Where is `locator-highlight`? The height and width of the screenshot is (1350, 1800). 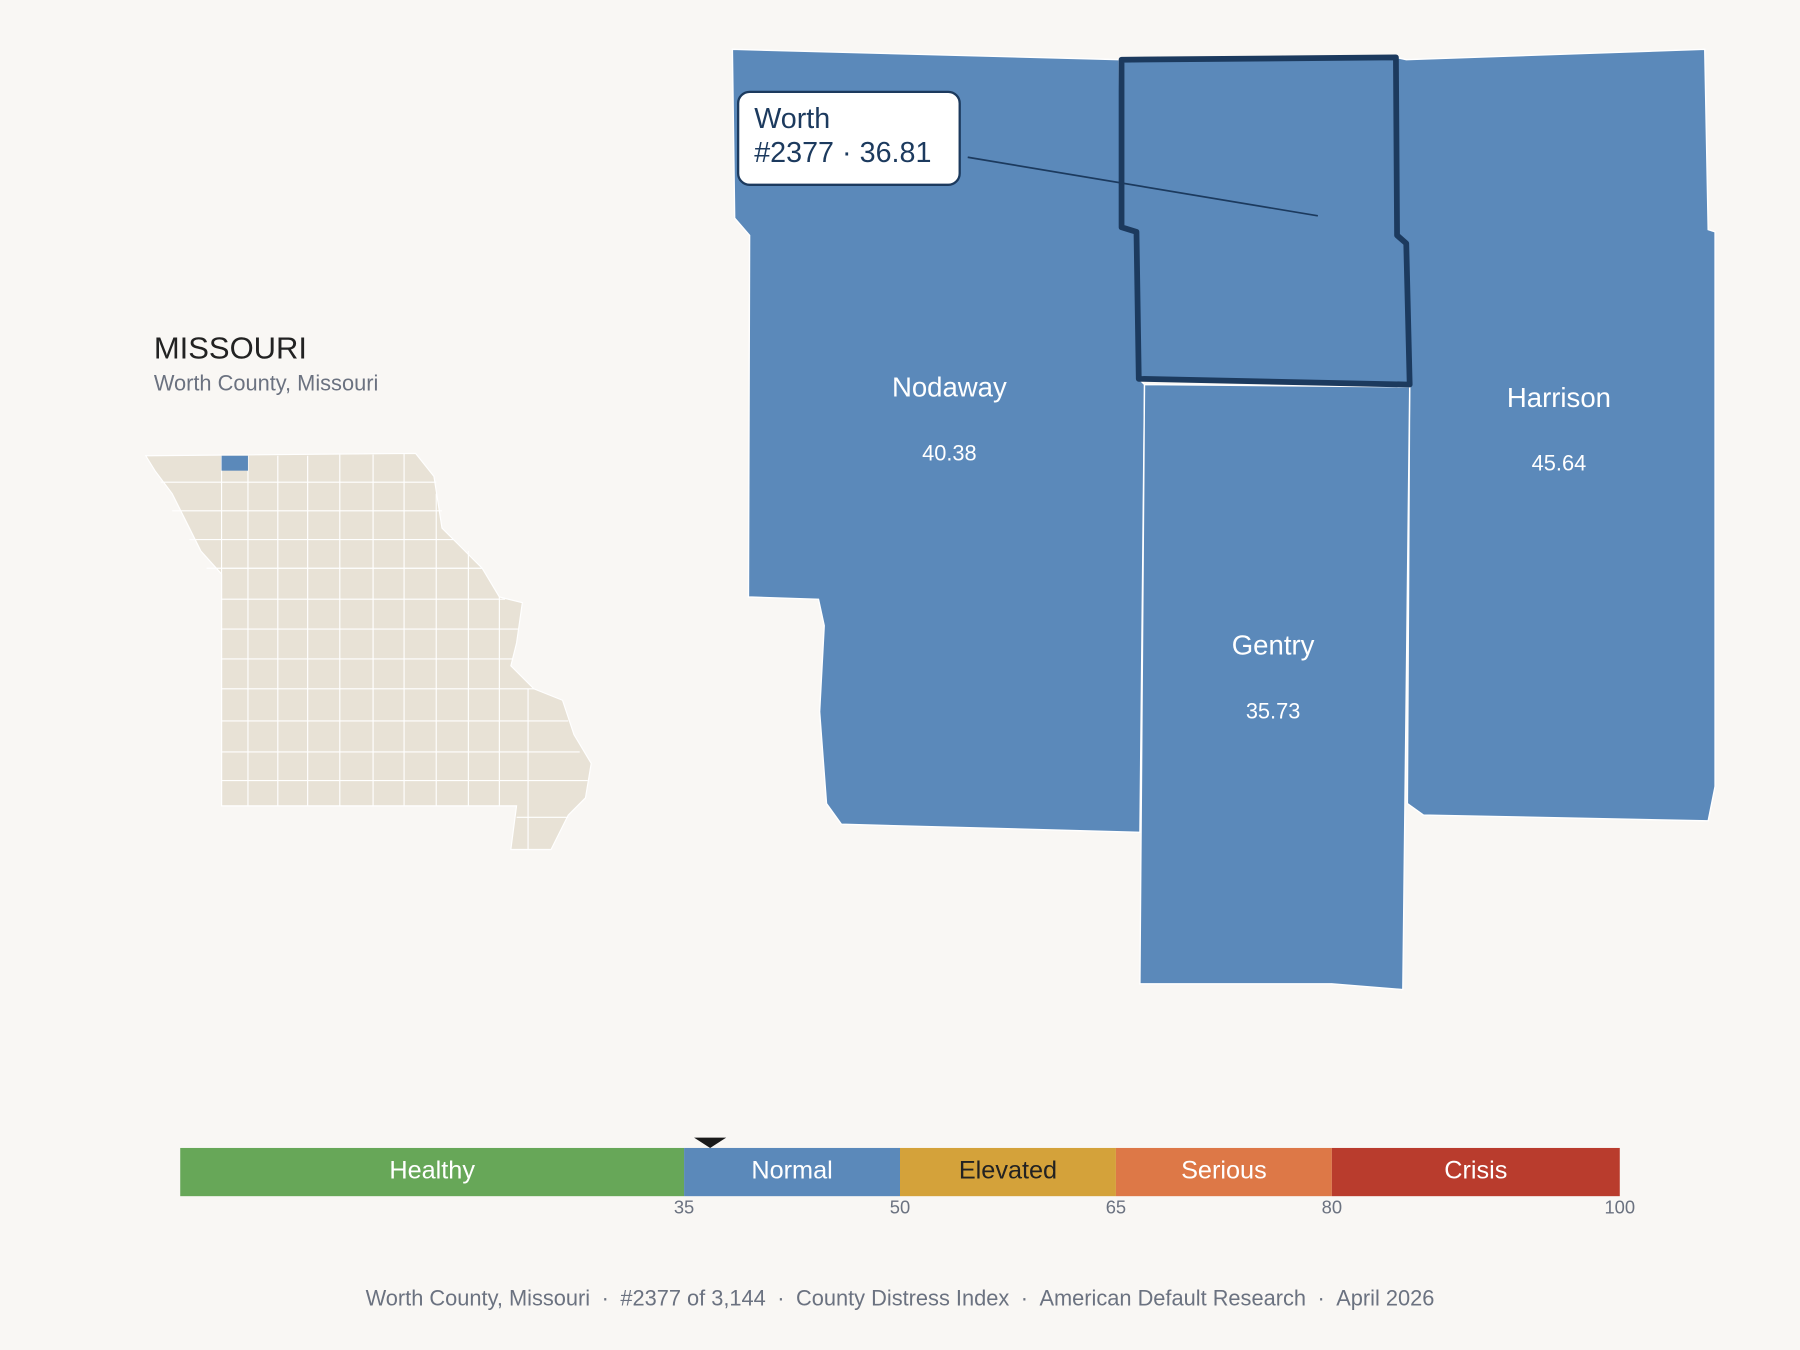
locator-highlight is located at coordinates (234, 463).